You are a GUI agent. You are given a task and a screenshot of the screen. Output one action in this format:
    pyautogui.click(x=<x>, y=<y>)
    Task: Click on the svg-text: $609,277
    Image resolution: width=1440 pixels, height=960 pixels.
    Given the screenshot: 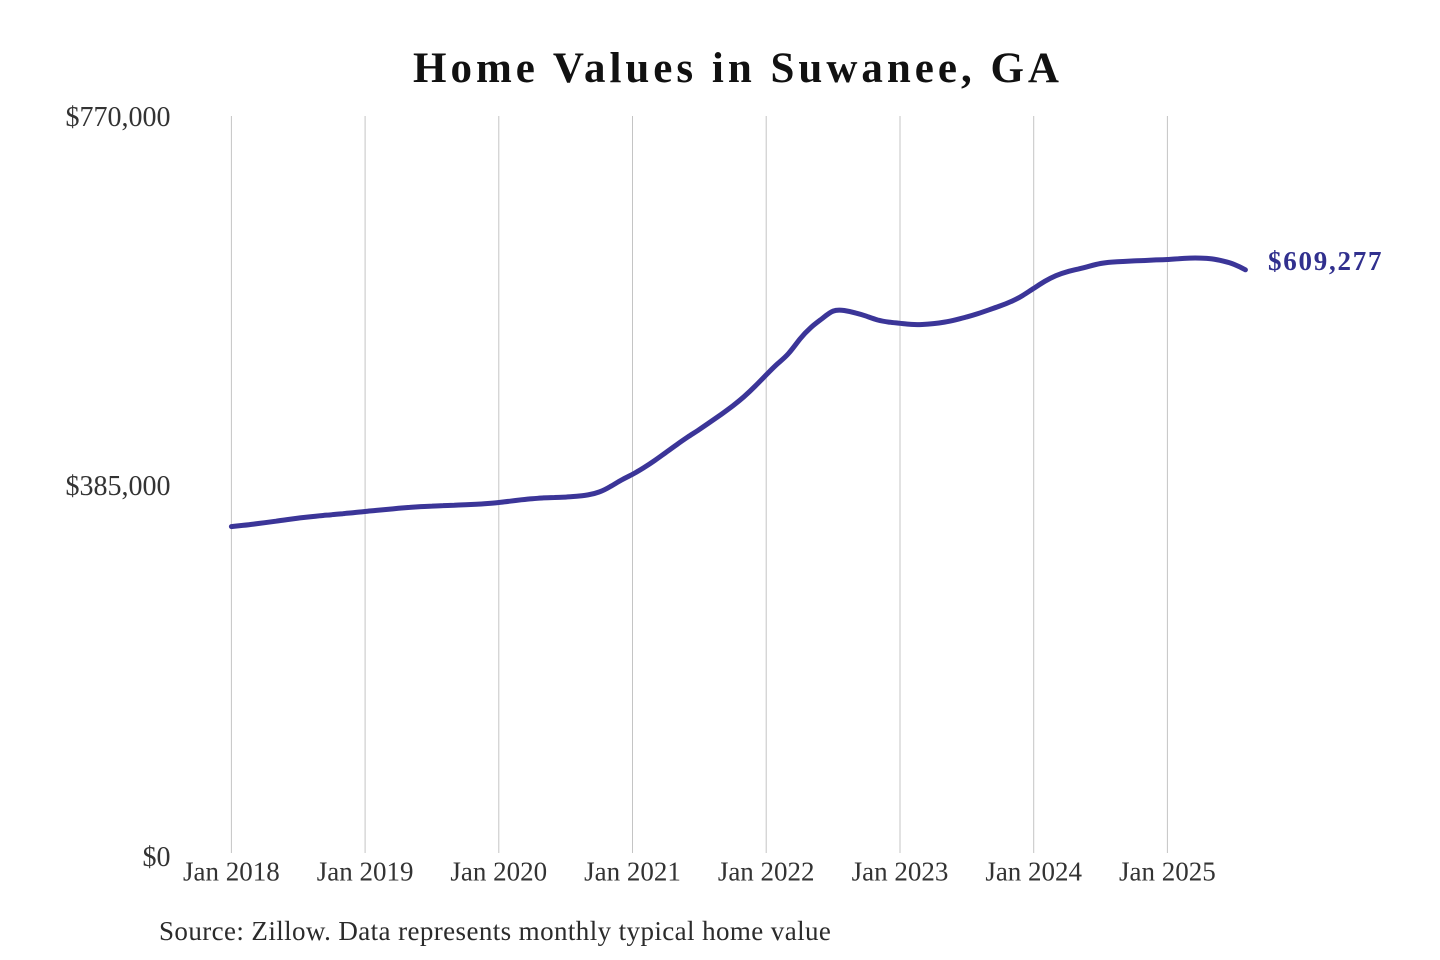 What is the action you would take?
    pyautogui.click(x=1325, y=261)
    